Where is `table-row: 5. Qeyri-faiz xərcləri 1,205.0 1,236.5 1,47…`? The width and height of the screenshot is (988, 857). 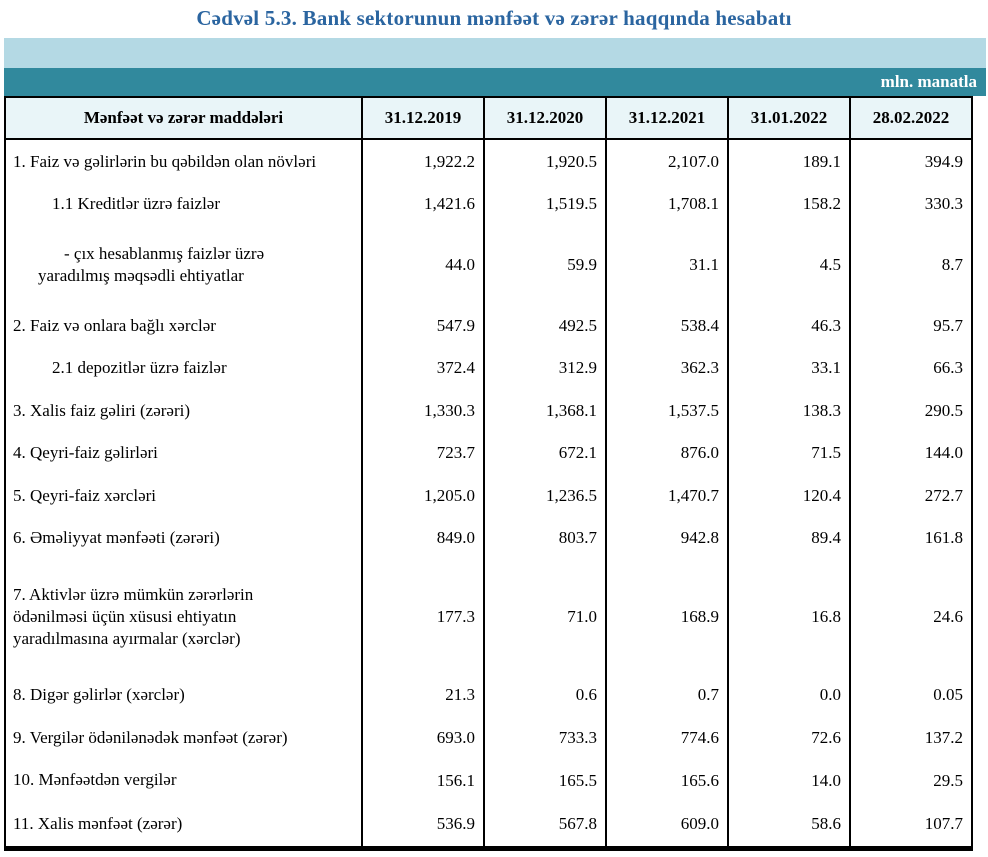 table-row: 5. Qeyri-faiz xərcləri 1,205.0 1,236.5 1,47… is located at coordinates (488, 496).